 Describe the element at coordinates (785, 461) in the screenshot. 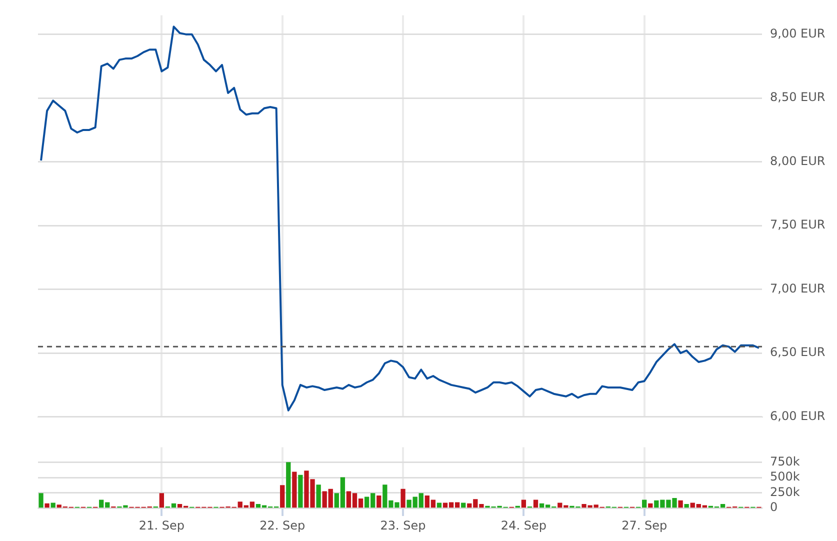

I see `y-tick-label: 750k` at that location.